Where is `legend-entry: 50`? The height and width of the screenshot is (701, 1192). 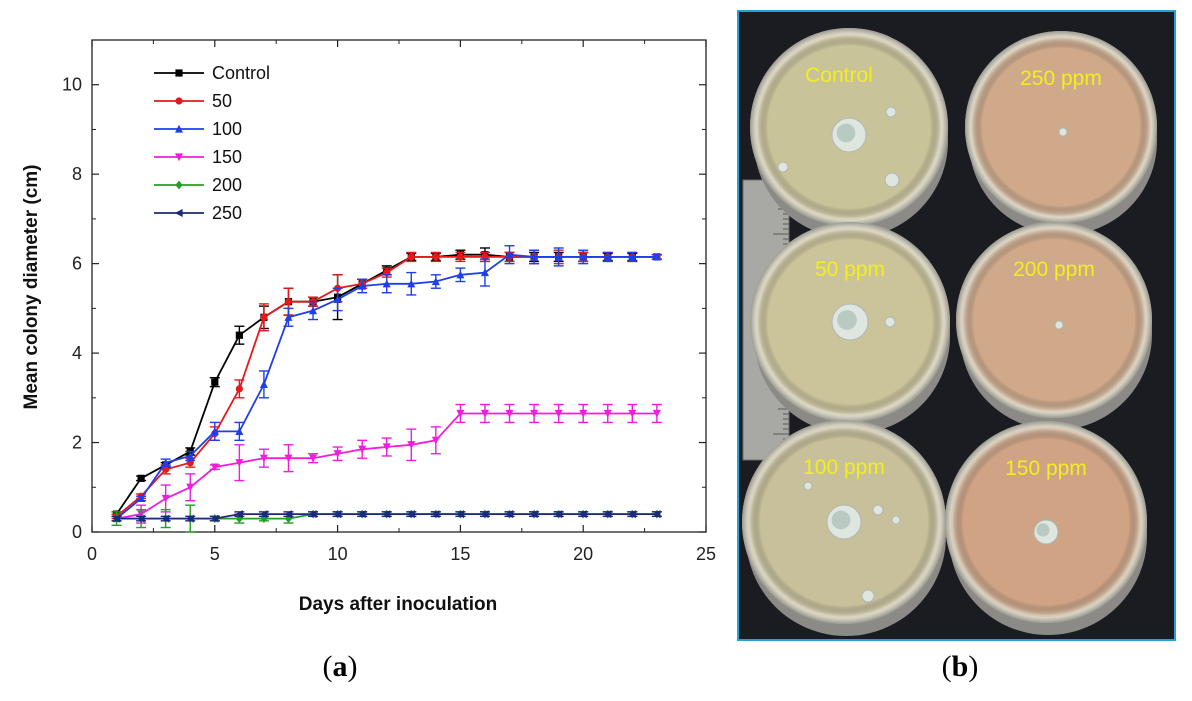
legend-entry: 50 is located at coordinates (193, 101).